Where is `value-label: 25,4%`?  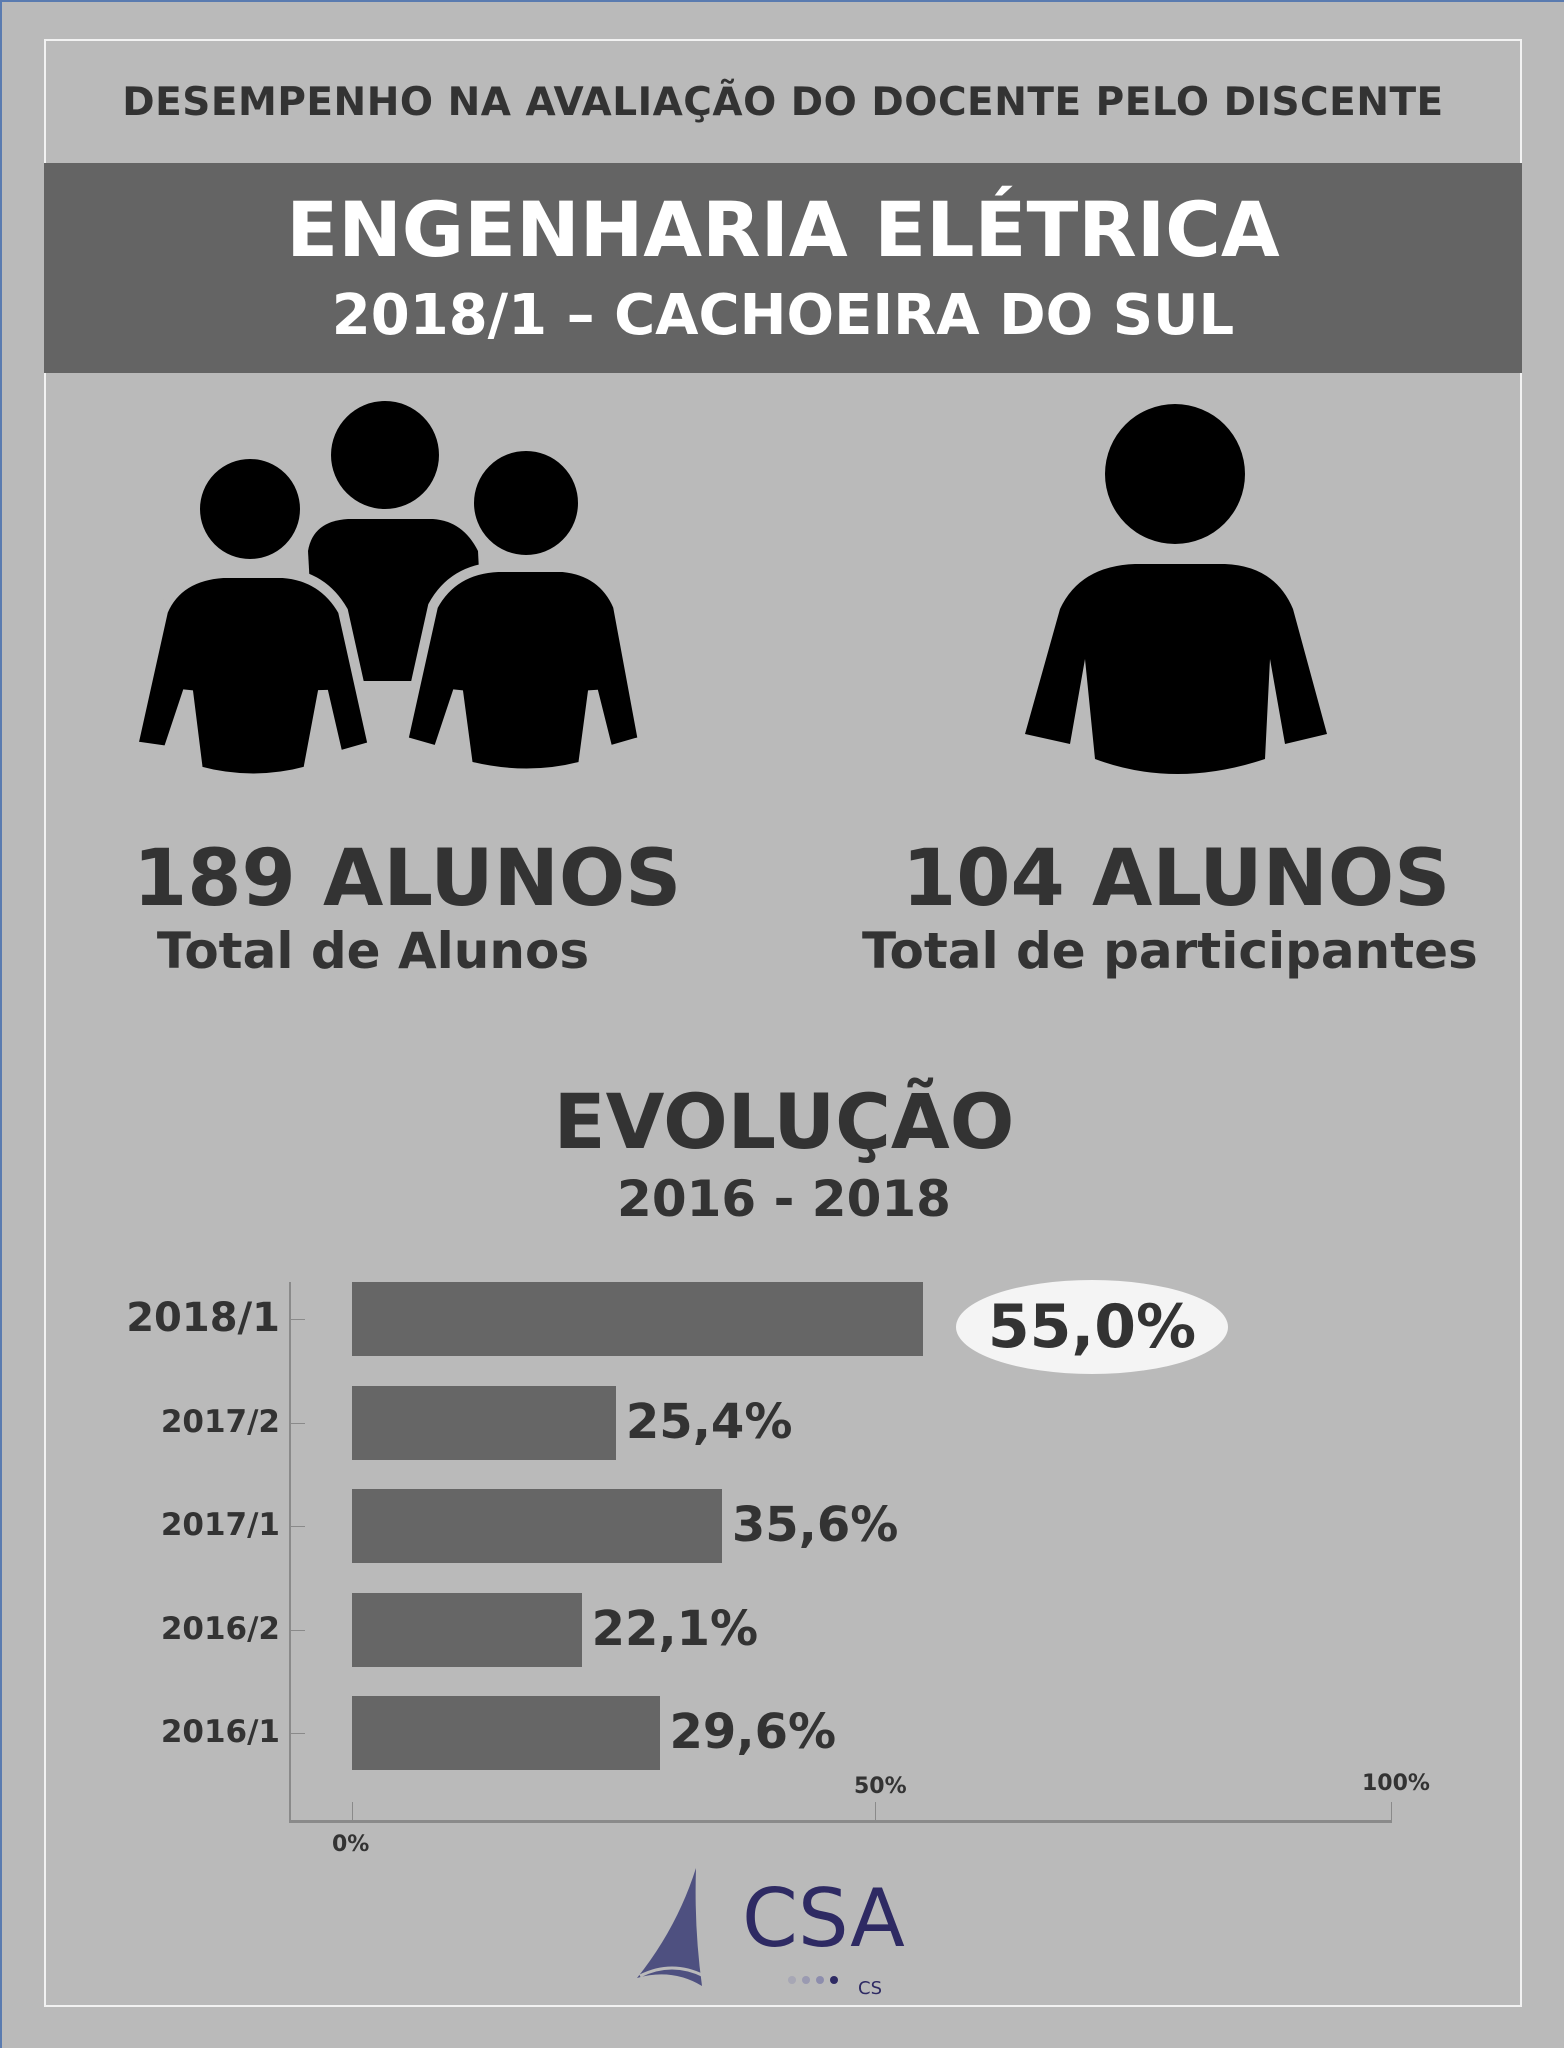 value-label: 25,4% is located at coordinates (709, 1421).